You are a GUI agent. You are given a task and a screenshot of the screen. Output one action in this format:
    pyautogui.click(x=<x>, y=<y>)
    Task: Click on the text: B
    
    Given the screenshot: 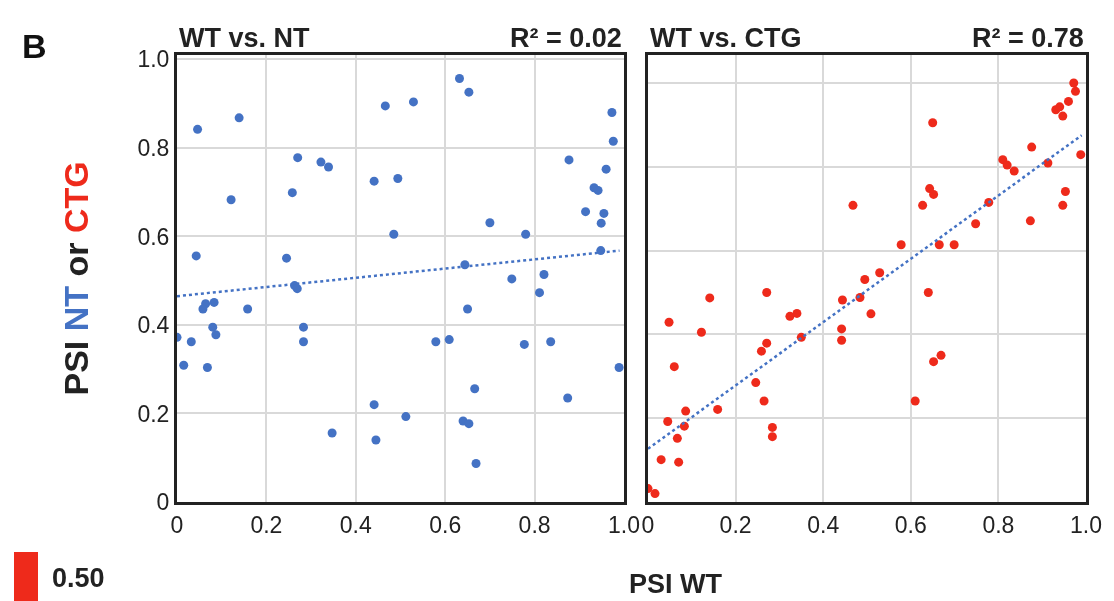 What is the action you would take?
    pyautogui.click(x=34, y=46)
    